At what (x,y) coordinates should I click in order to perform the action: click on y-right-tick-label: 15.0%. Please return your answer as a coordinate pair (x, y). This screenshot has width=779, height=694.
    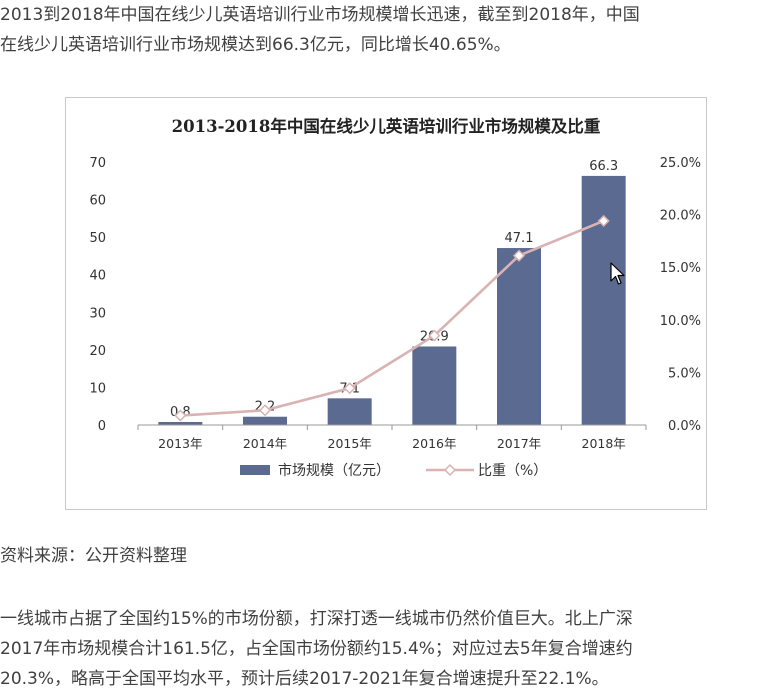
    Looking at the image, I should click on (680, 268).